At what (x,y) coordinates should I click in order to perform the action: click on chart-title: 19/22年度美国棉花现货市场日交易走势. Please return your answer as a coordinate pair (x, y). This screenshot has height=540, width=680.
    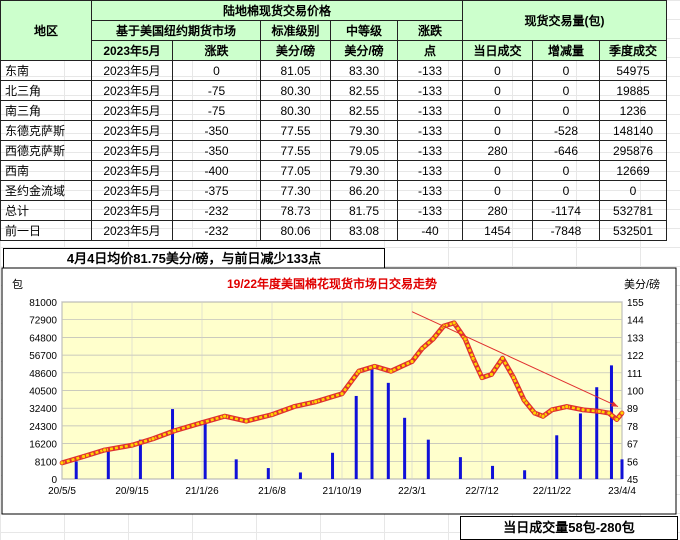
    Looking at the image, I should click on (332, 283).